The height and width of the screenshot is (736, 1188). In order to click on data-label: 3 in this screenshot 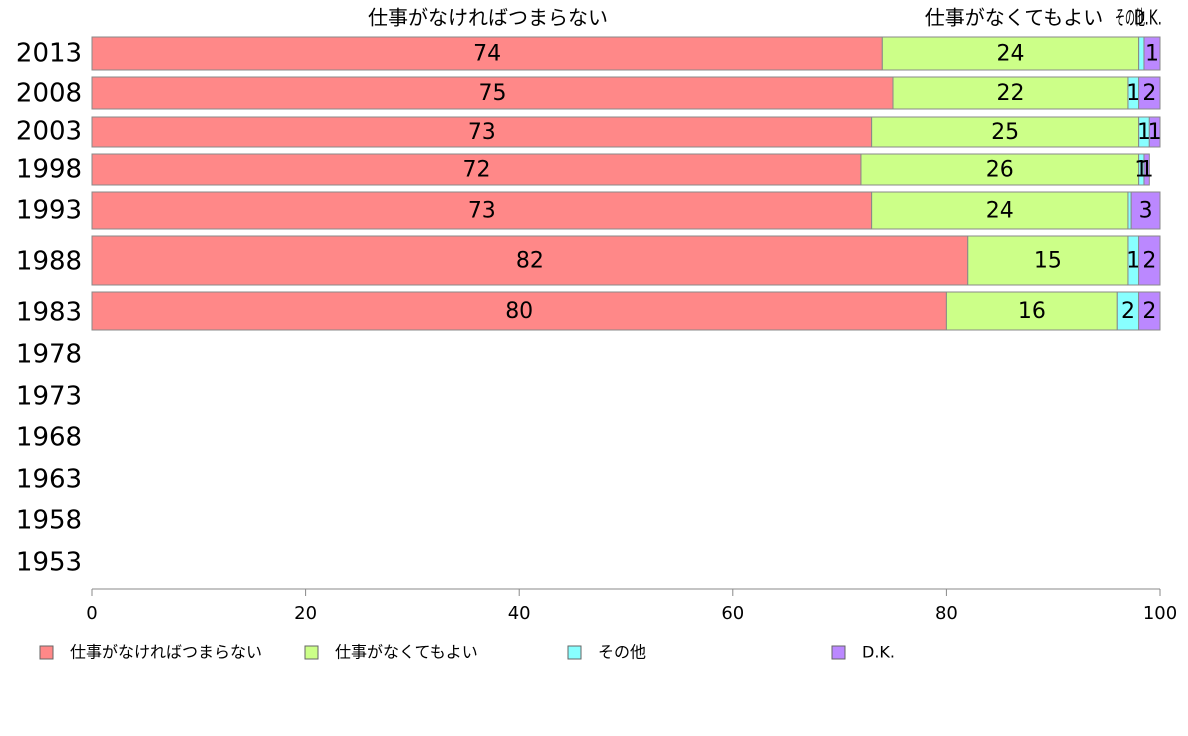, I will do `click(1146, 211)`.